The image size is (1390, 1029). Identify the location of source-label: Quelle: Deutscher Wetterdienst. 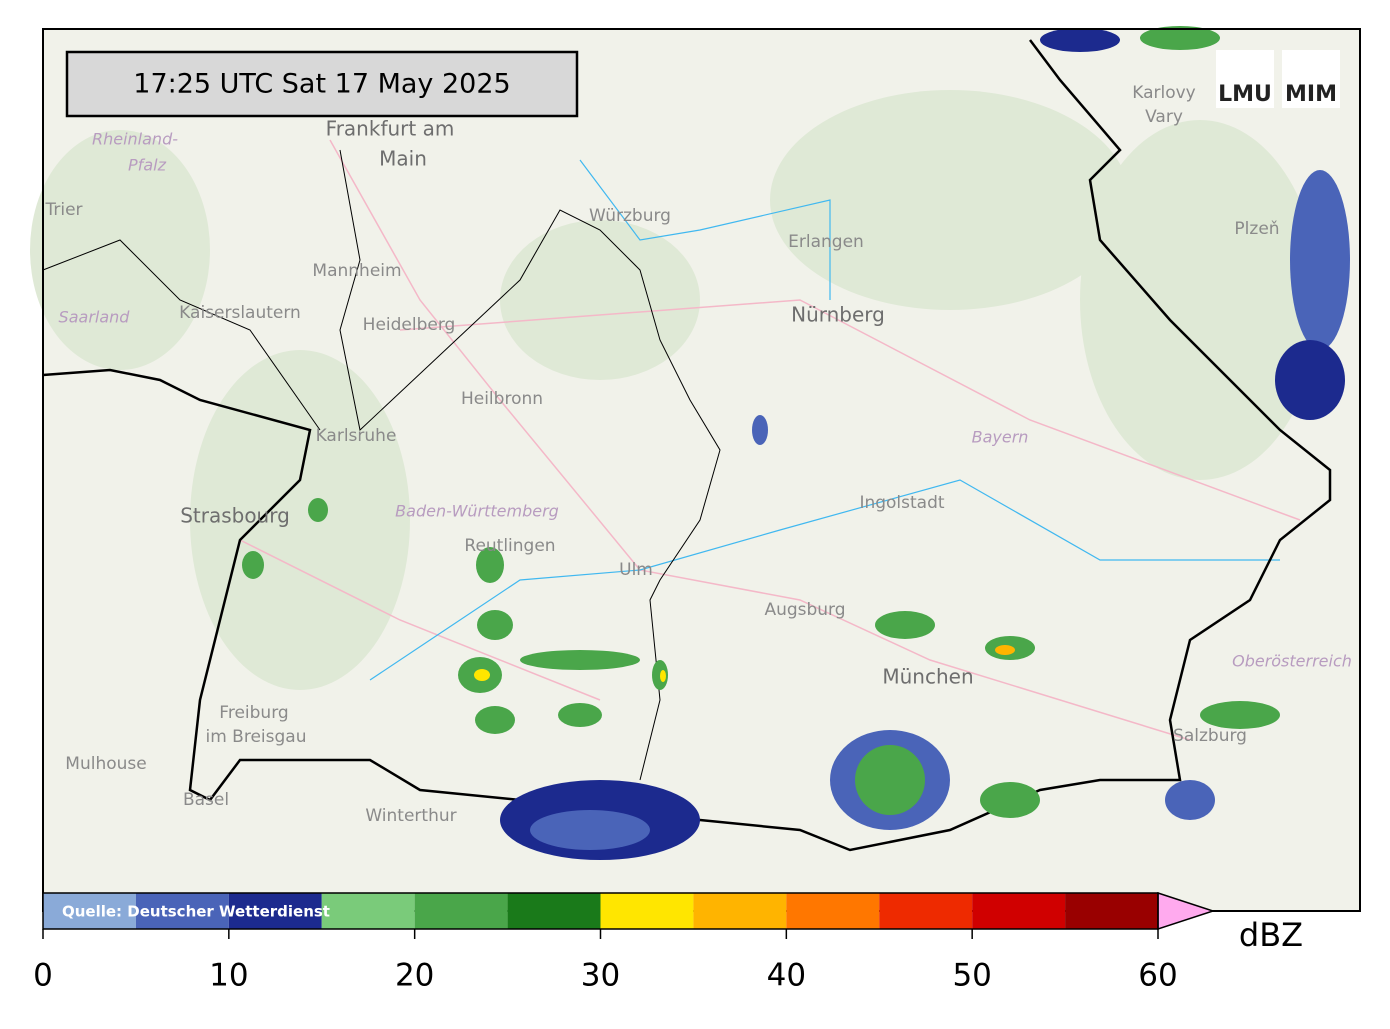
(196, 912).